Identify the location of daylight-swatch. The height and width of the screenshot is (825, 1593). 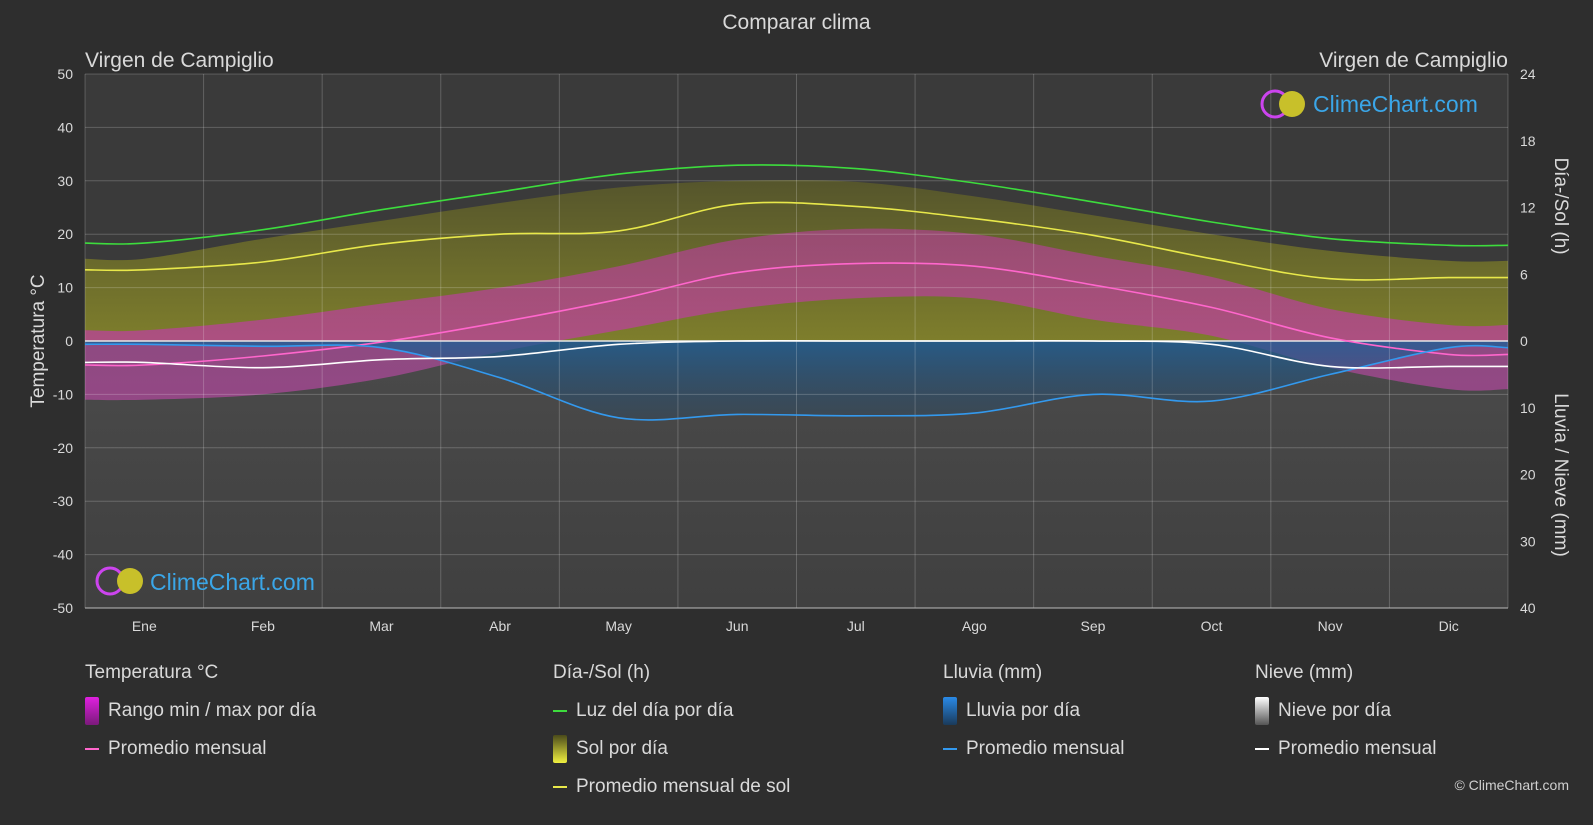
(560, 711).